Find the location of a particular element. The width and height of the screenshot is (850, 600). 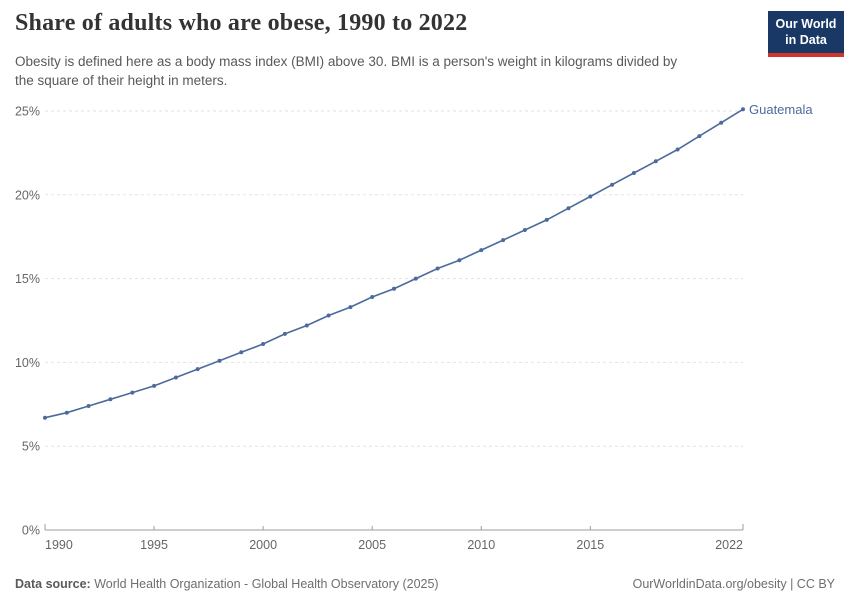

owid-logo-line-2: in Data is located at coordinates (806, 40).